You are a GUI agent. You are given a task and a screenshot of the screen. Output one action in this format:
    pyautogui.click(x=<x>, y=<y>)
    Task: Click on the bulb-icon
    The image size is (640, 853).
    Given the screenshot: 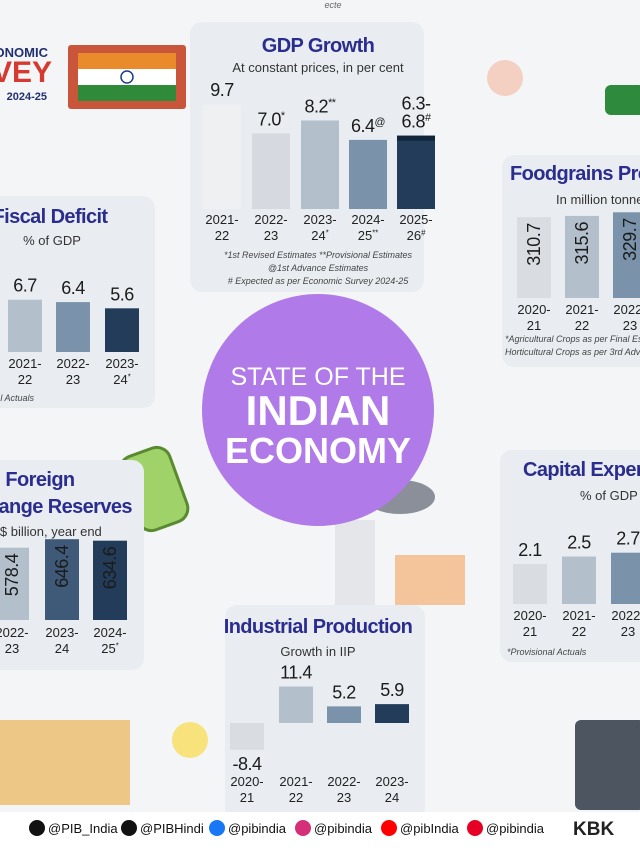 What is the action you would take?
    pyautogui.click(x=190, y=740)
    